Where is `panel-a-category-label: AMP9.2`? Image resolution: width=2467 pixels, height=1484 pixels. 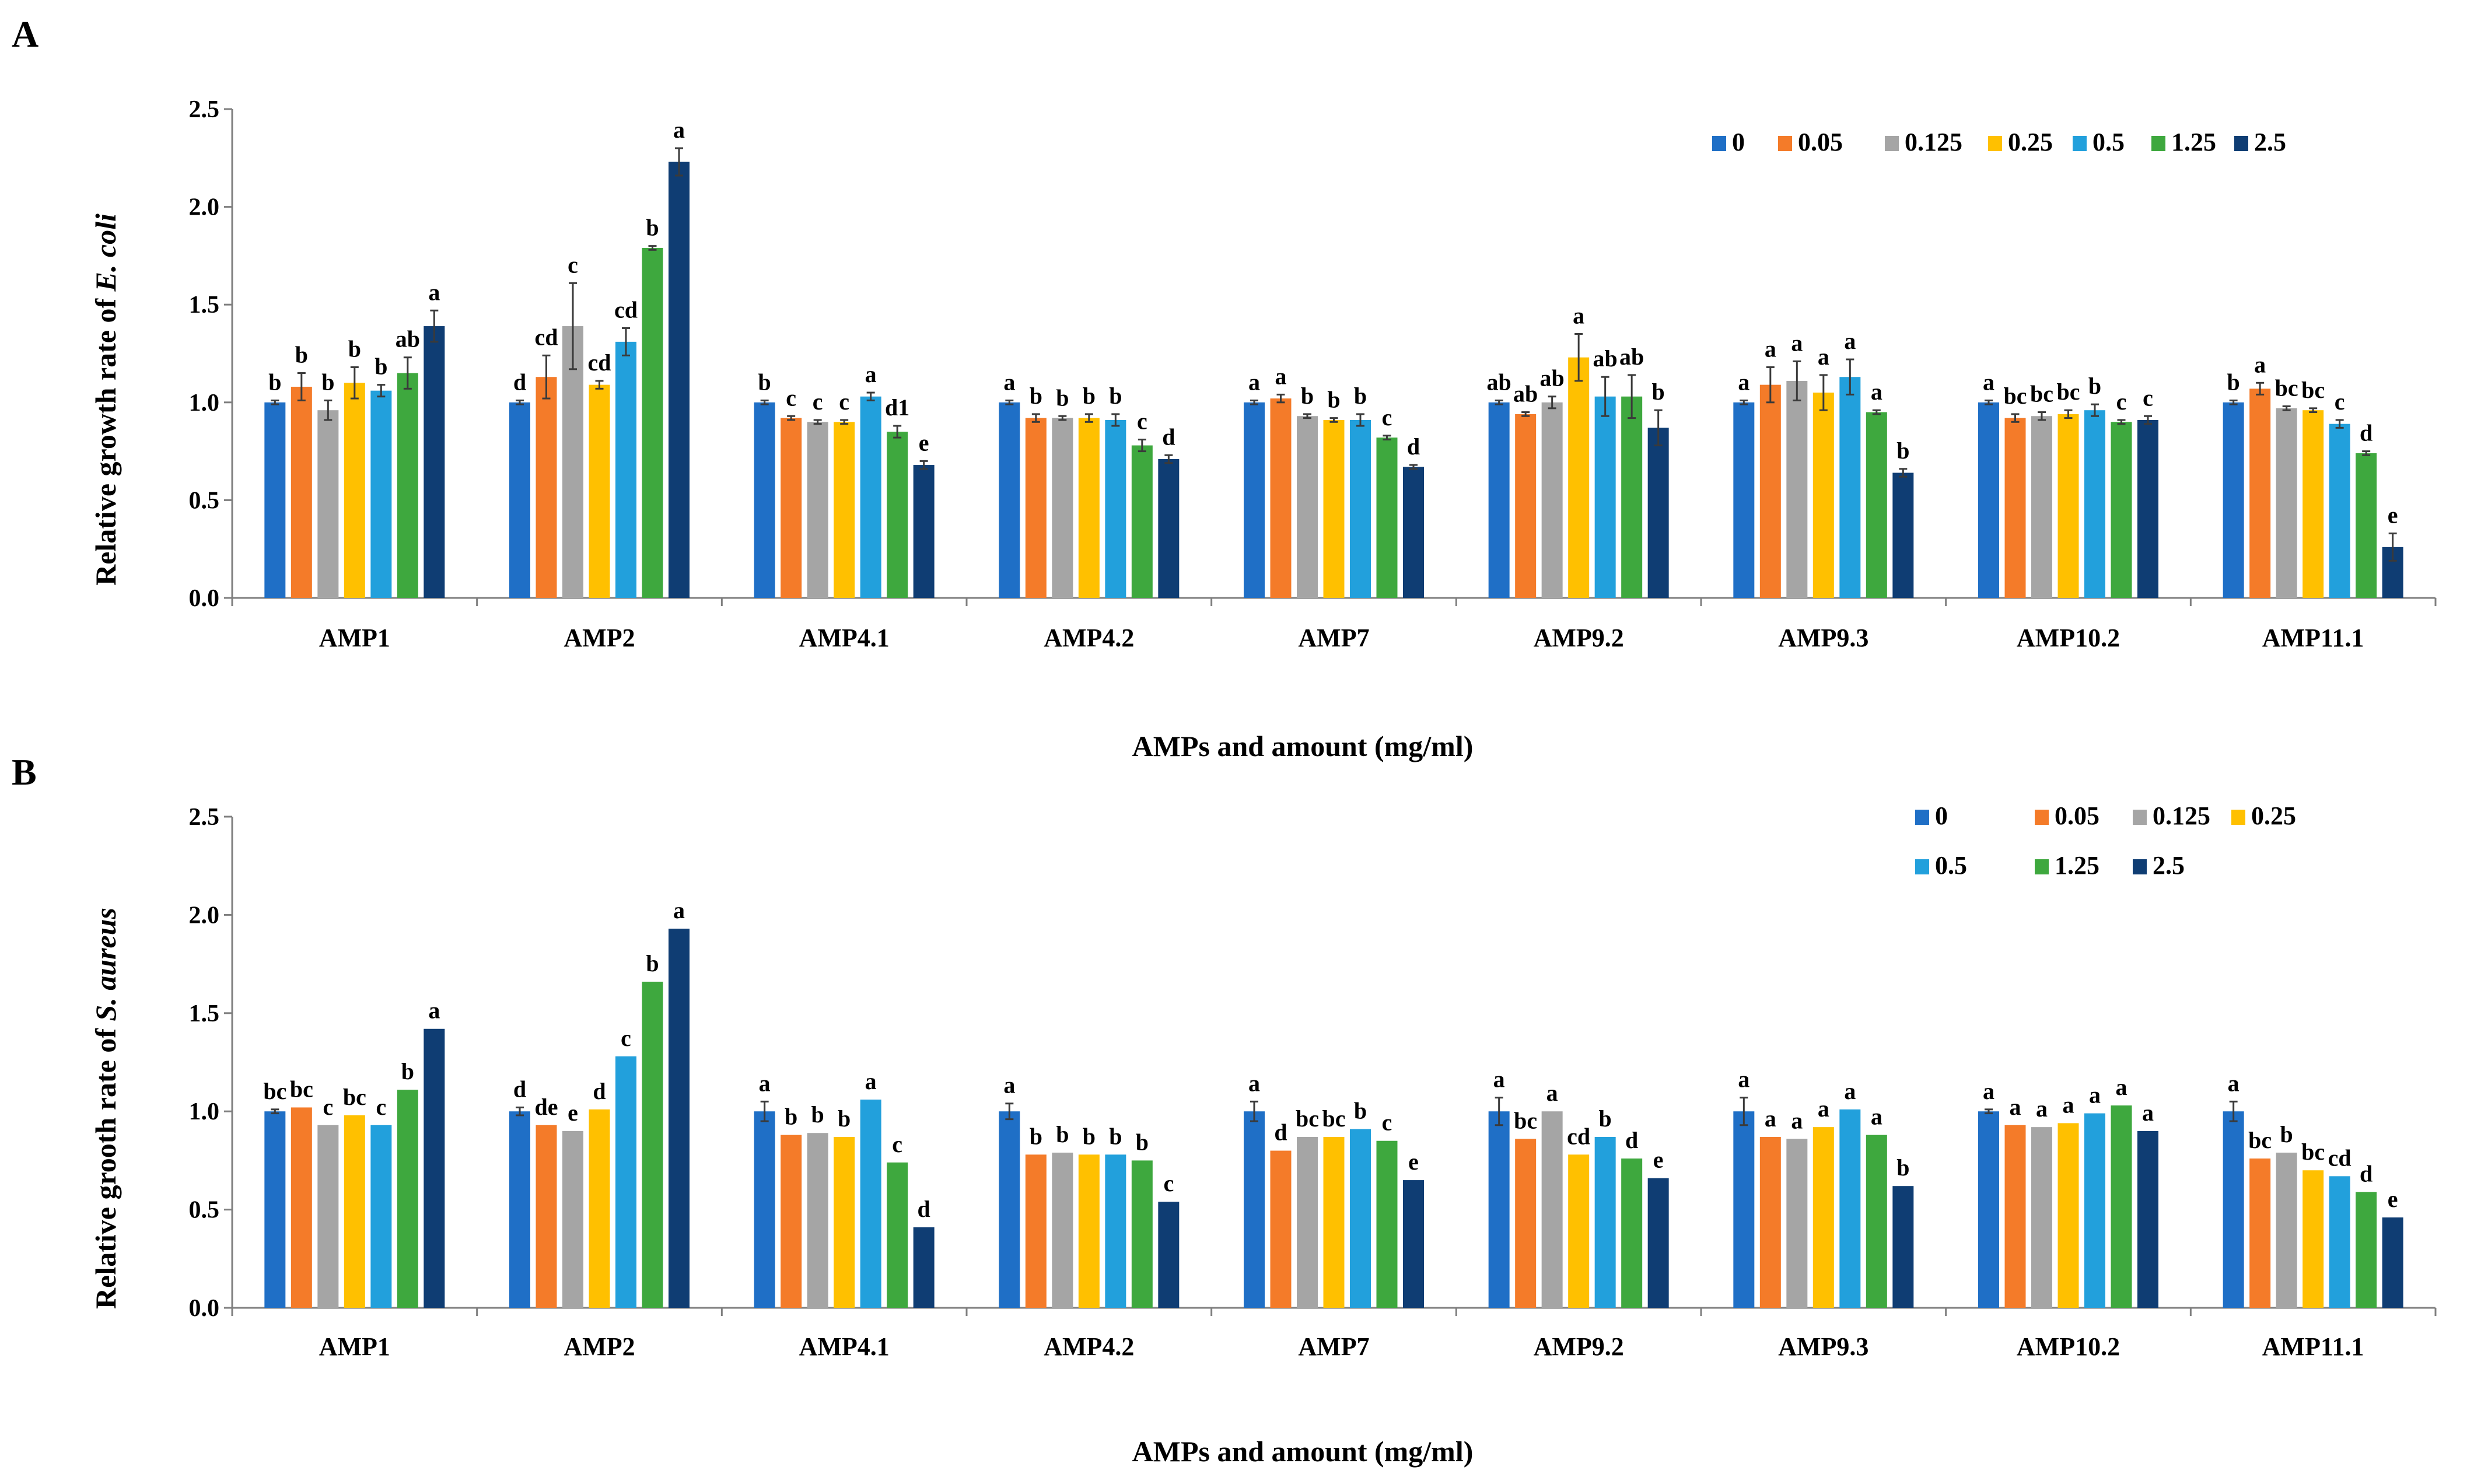 panel-a-category-label: AMP9.2 is located at coordinates (1579, 638).